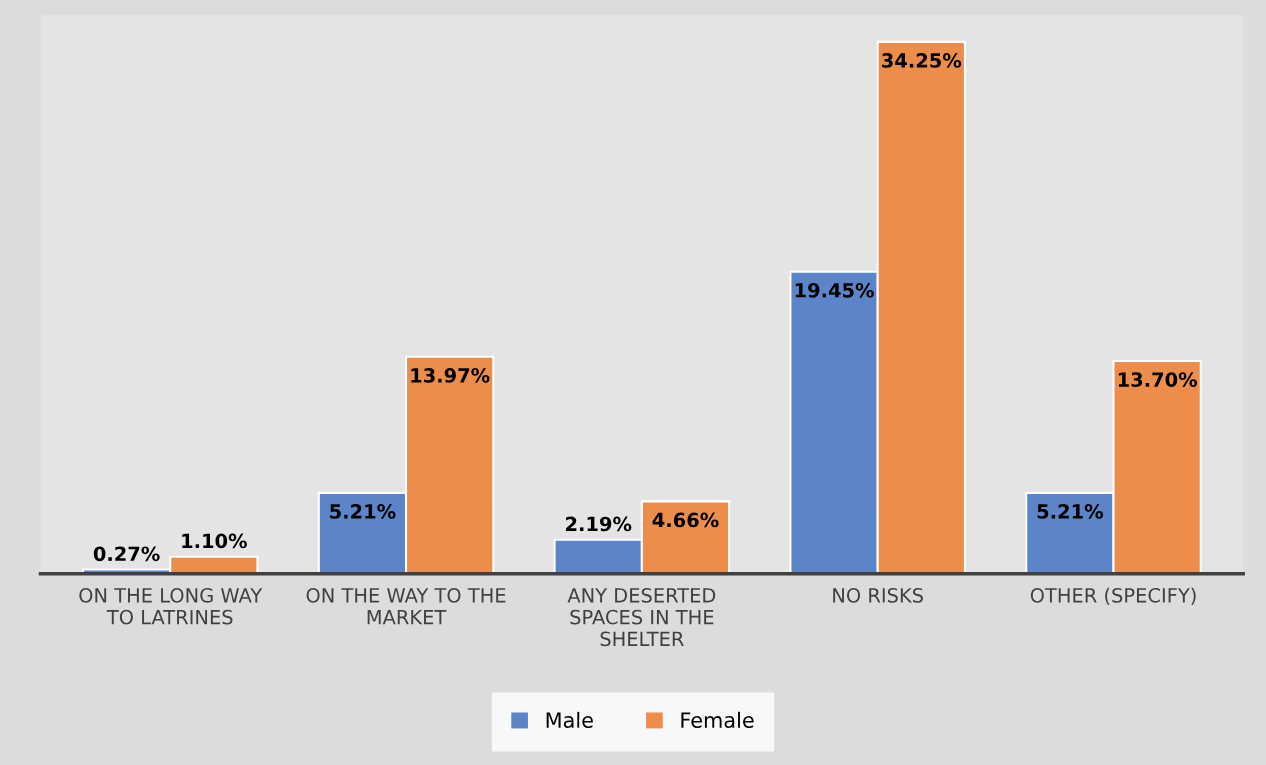  I want to click on x-tick-label: NO RISKS, so click(878, 595).